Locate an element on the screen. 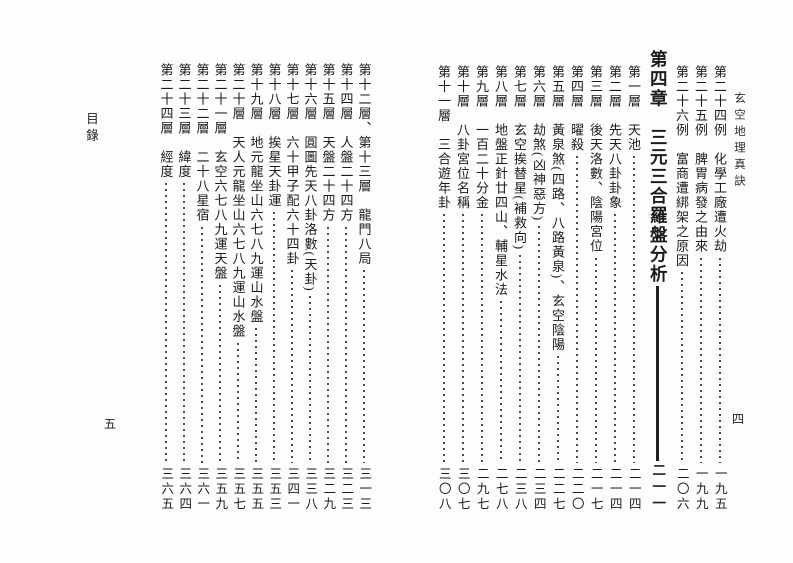  toc-entry-page: 三二三 is located at coordinates (346, 489).